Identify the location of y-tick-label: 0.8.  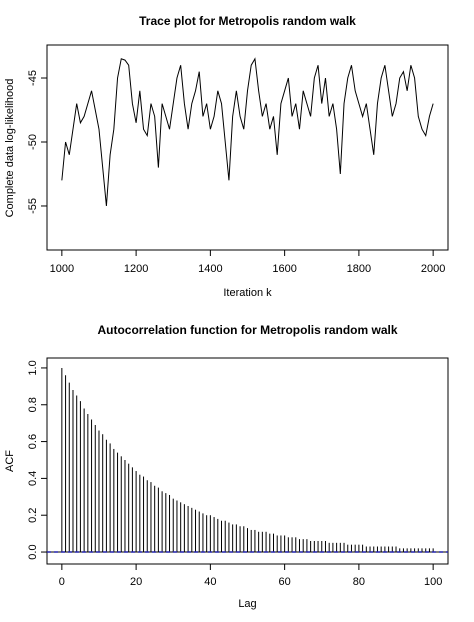
(33, 404).